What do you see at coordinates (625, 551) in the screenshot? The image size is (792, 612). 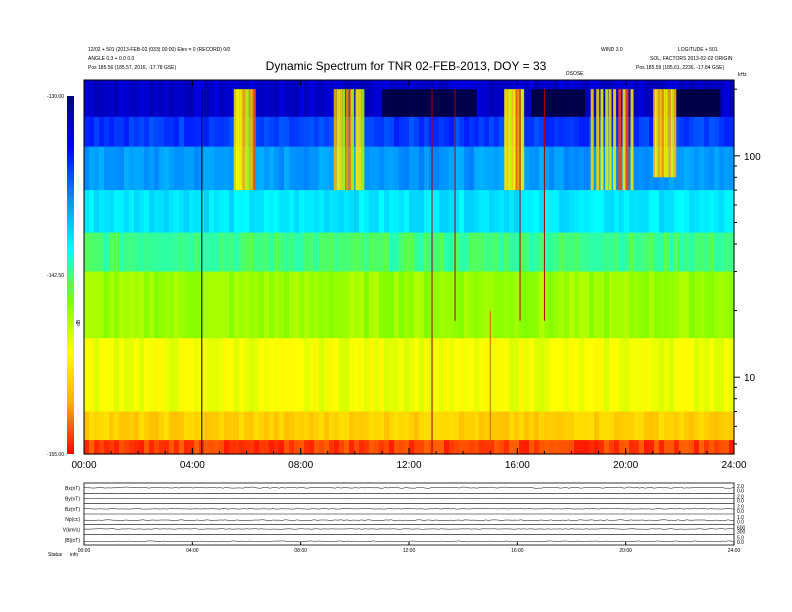 I see `bottom-x-tick-label: 20:00` at bounding box center [625, 551].